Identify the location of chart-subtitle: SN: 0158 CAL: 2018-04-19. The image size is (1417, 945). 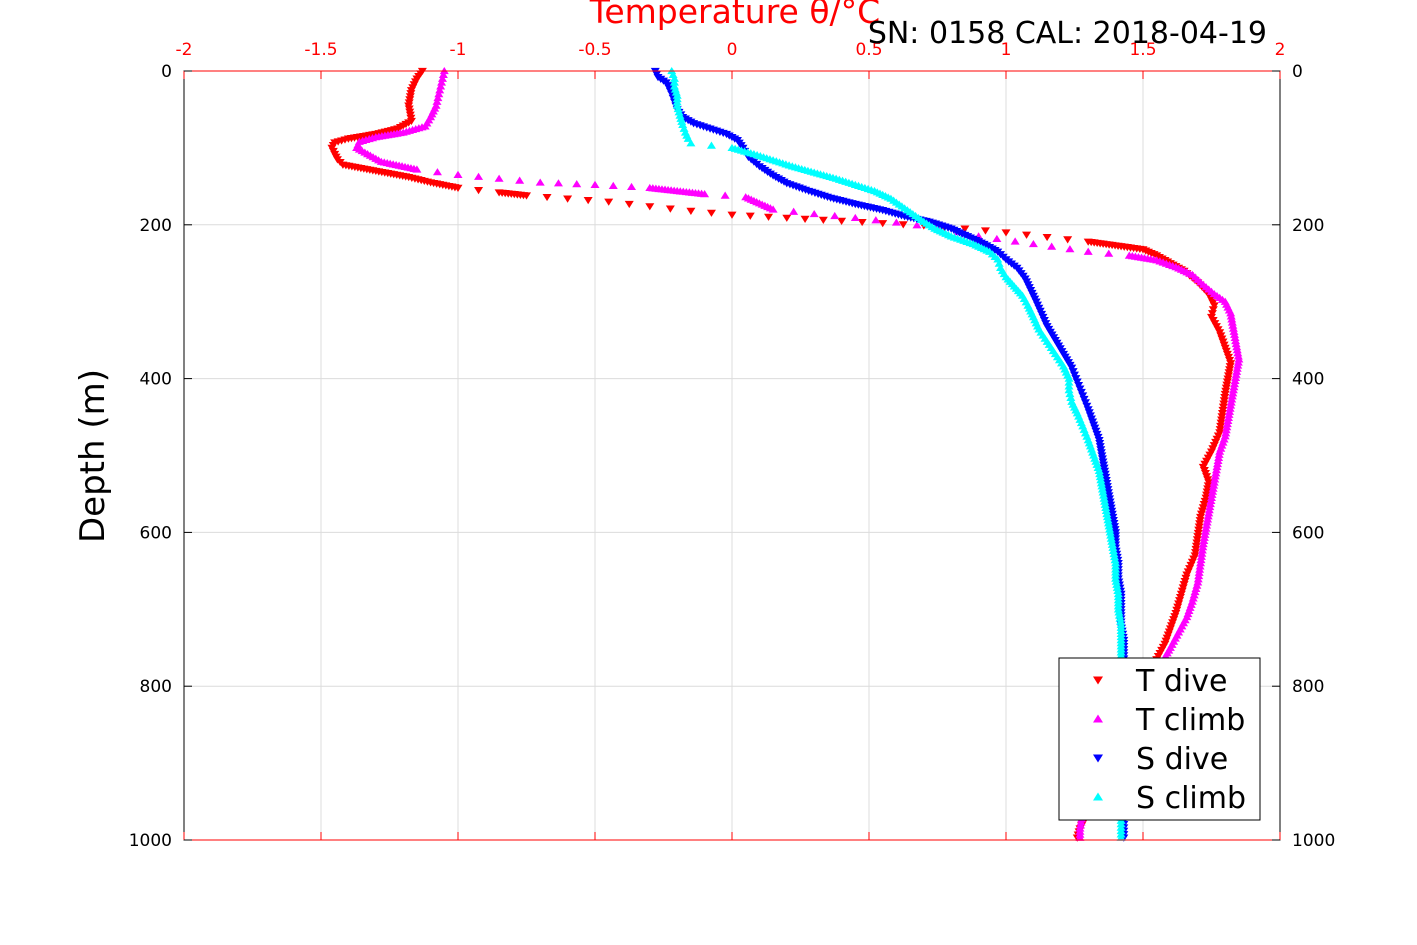
(1067, 33).